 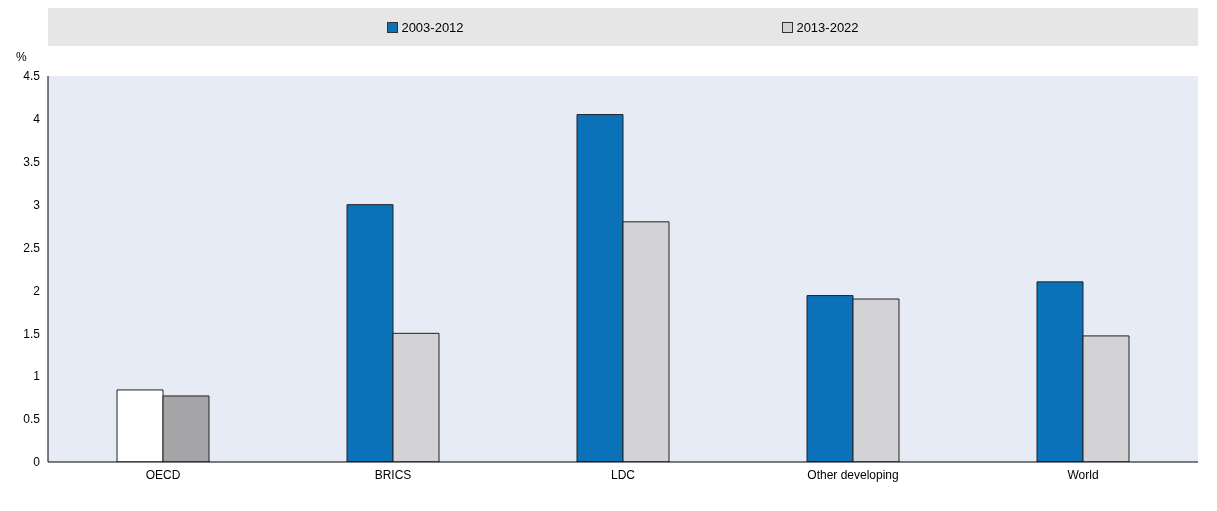 What do you see at coordinates (37, 376) in the screenshot?
I see `y-tick-label: 1` at bounding box center [37, 376].